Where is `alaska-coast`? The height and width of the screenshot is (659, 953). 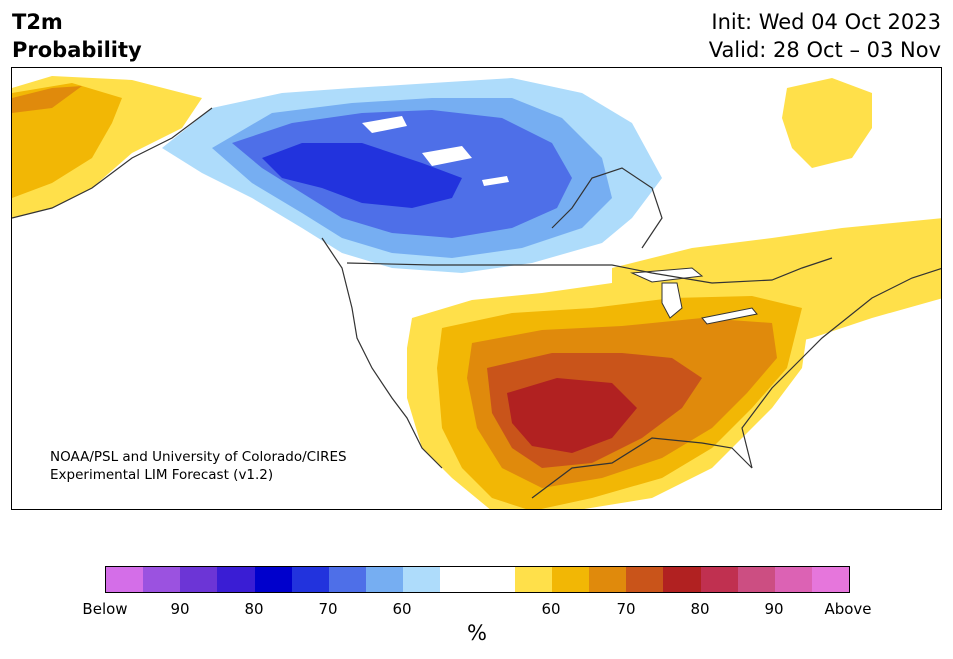 alaska-coast is located at coordinates (112, 163).